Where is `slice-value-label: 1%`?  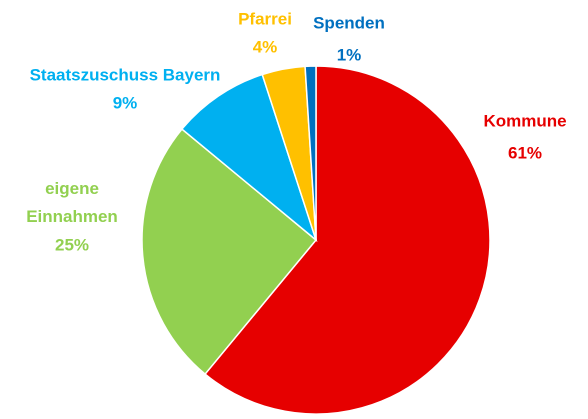 slice-value-label: 1% is located at coordinates (349, 54).